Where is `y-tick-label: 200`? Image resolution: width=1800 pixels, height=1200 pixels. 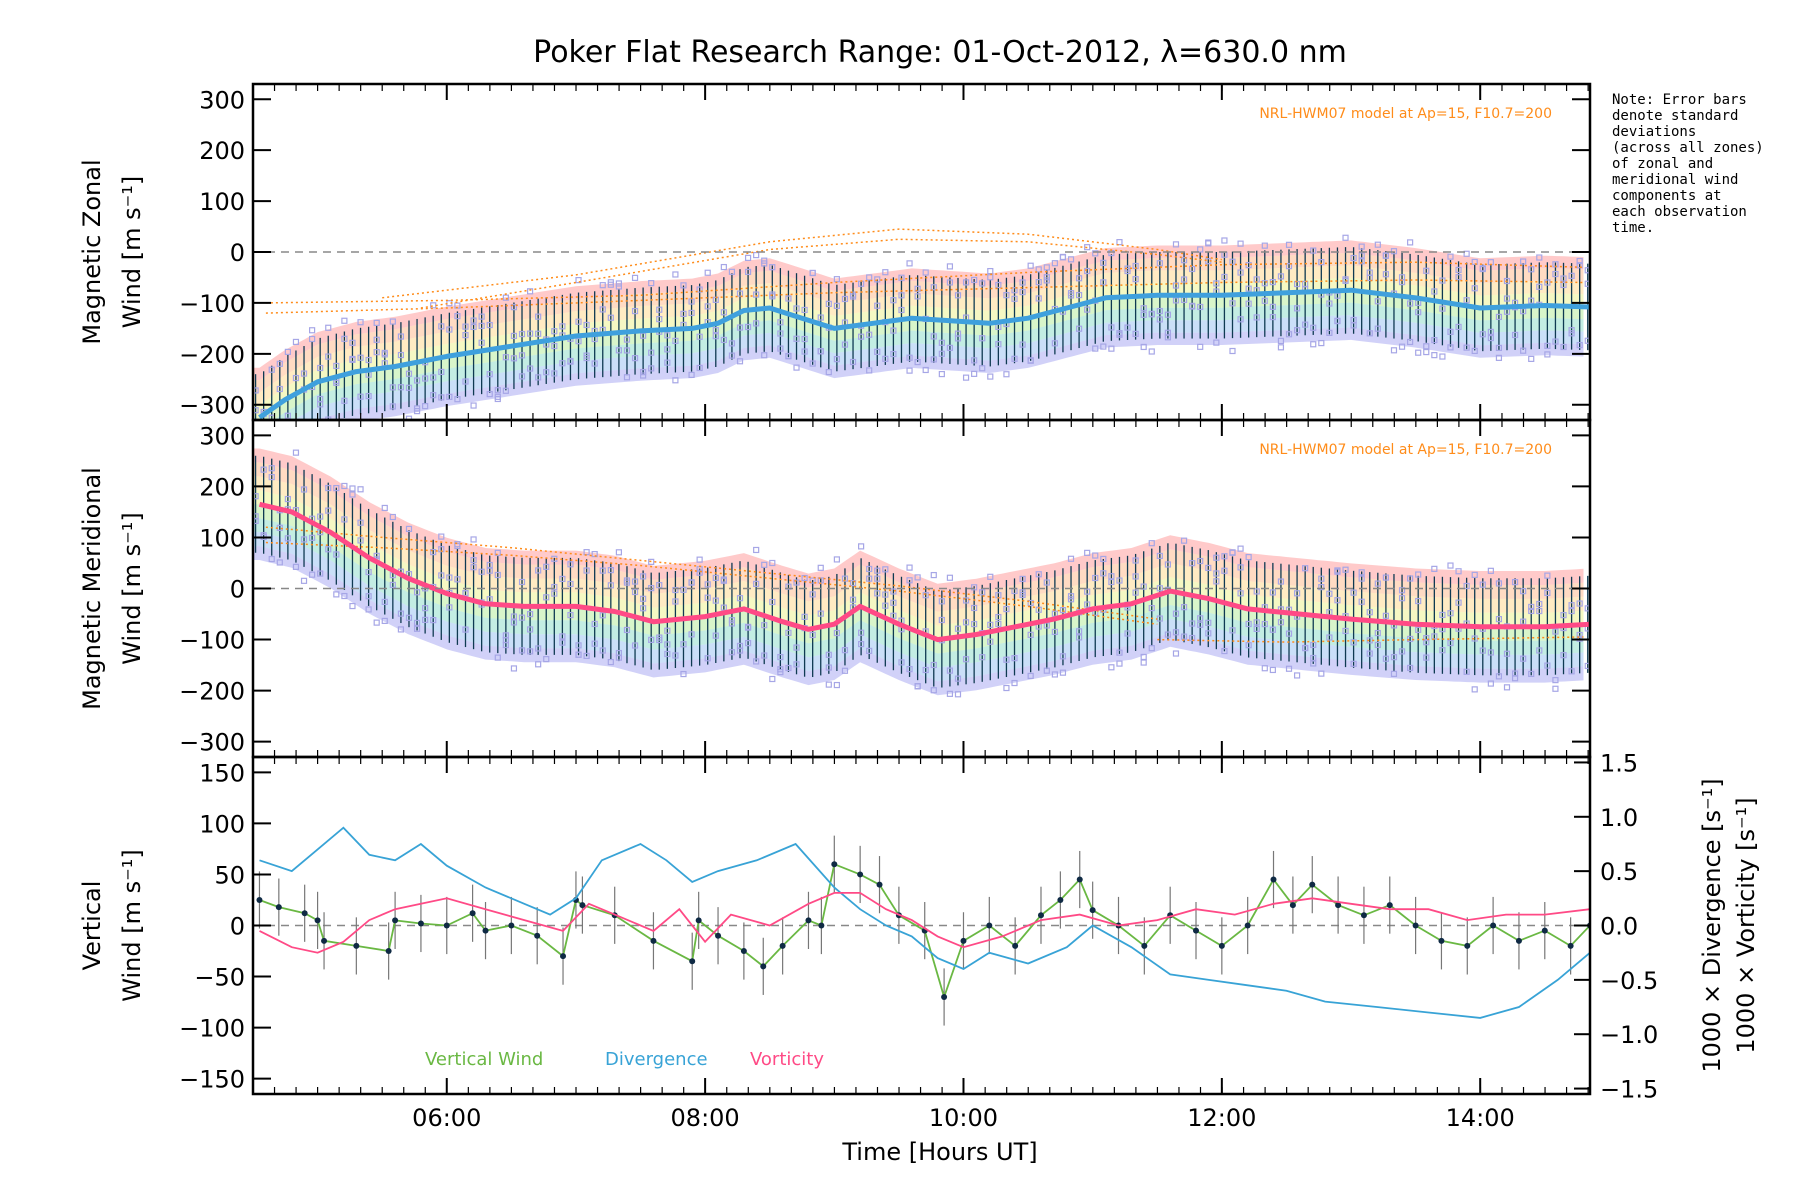
y-tick-label: 200 is located at coordinates (222, 487).